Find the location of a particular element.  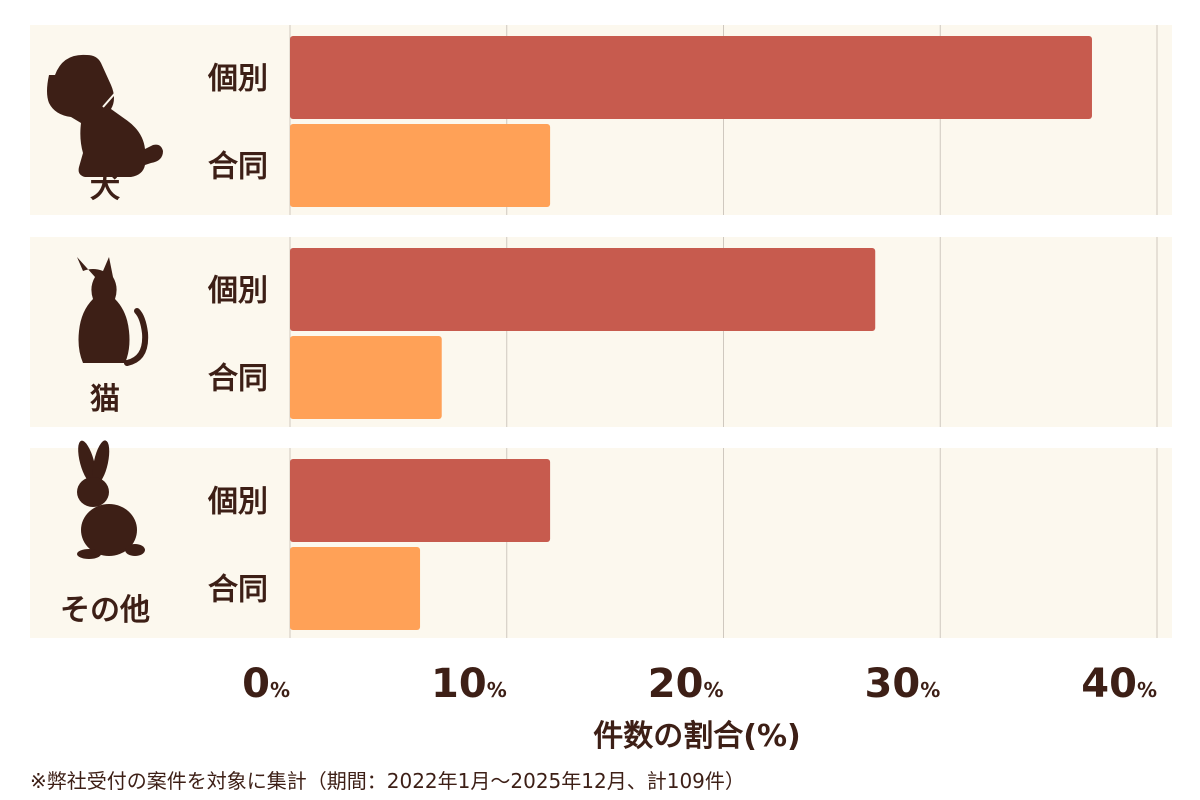

bar-label-1-0: 個別 is located at coordinates (237, 291).